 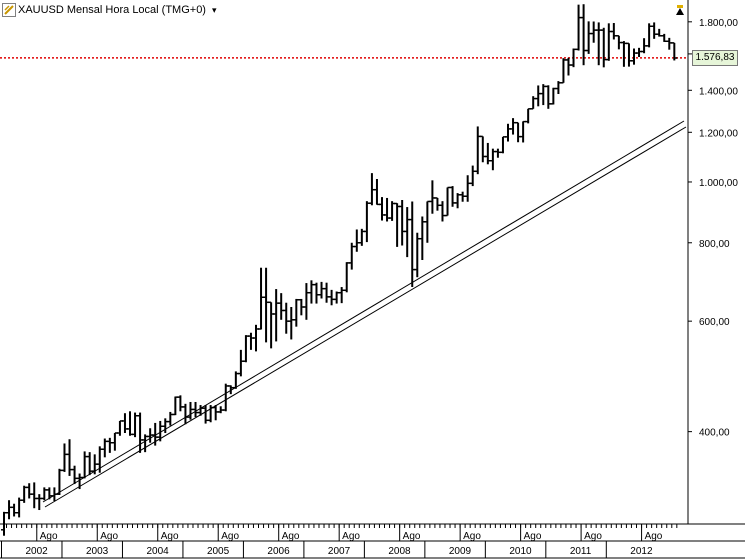 I want to click on y-tick-label: 1.800,00, so click(x=718, y=23).